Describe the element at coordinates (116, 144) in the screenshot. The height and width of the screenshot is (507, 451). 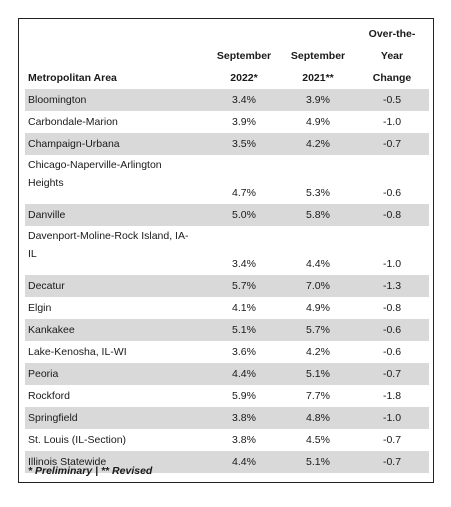
I see `area-cell: Champaign-Urbana` at that location.